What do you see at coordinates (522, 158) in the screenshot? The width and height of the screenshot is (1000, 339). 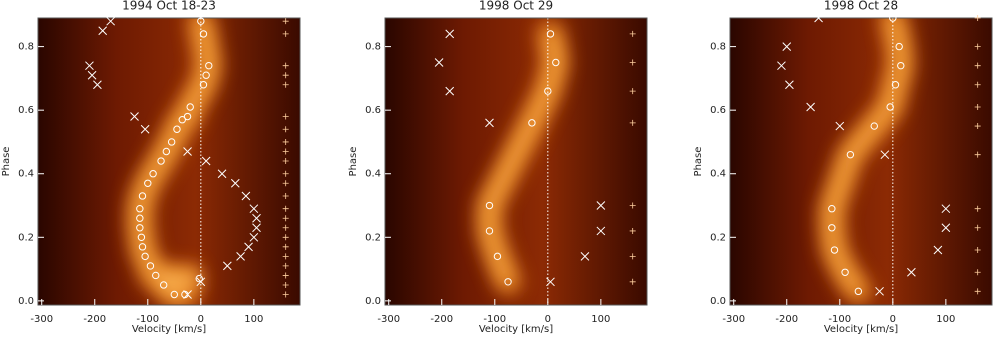 I see `emission-core` at bounding box center [522, 158].